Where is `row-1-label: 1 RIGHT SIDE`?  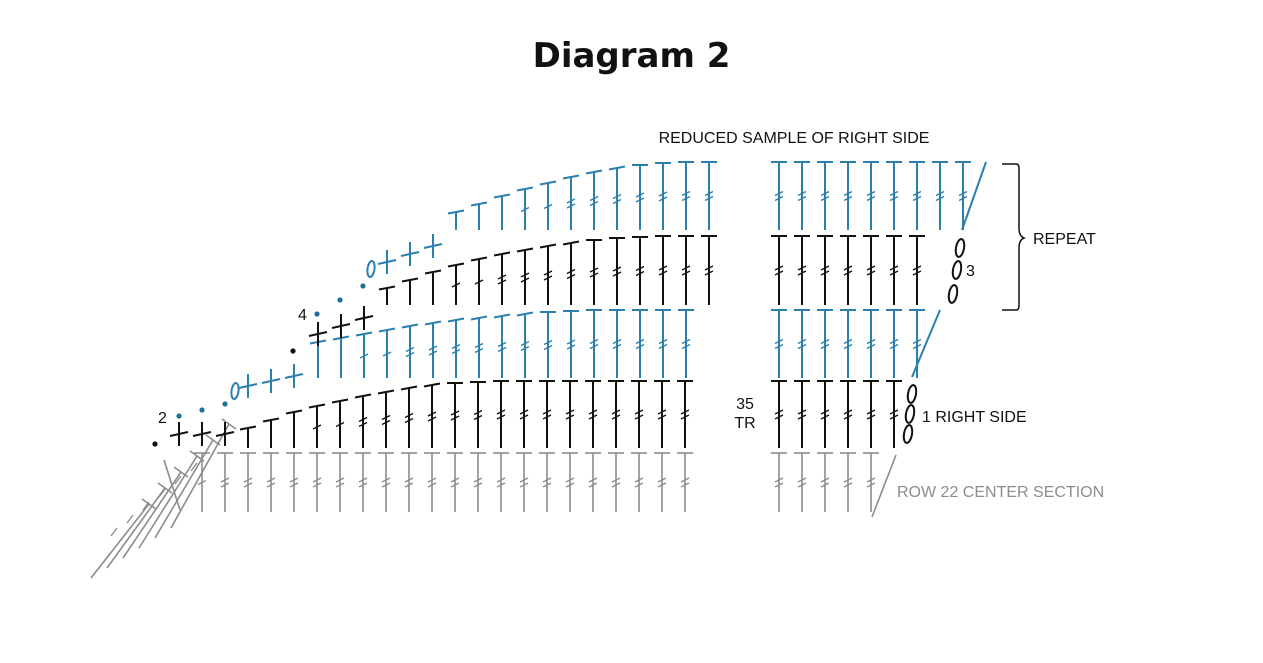 row-1-label: 1 RIGHT SIDE is located at coordinates (974, 417).